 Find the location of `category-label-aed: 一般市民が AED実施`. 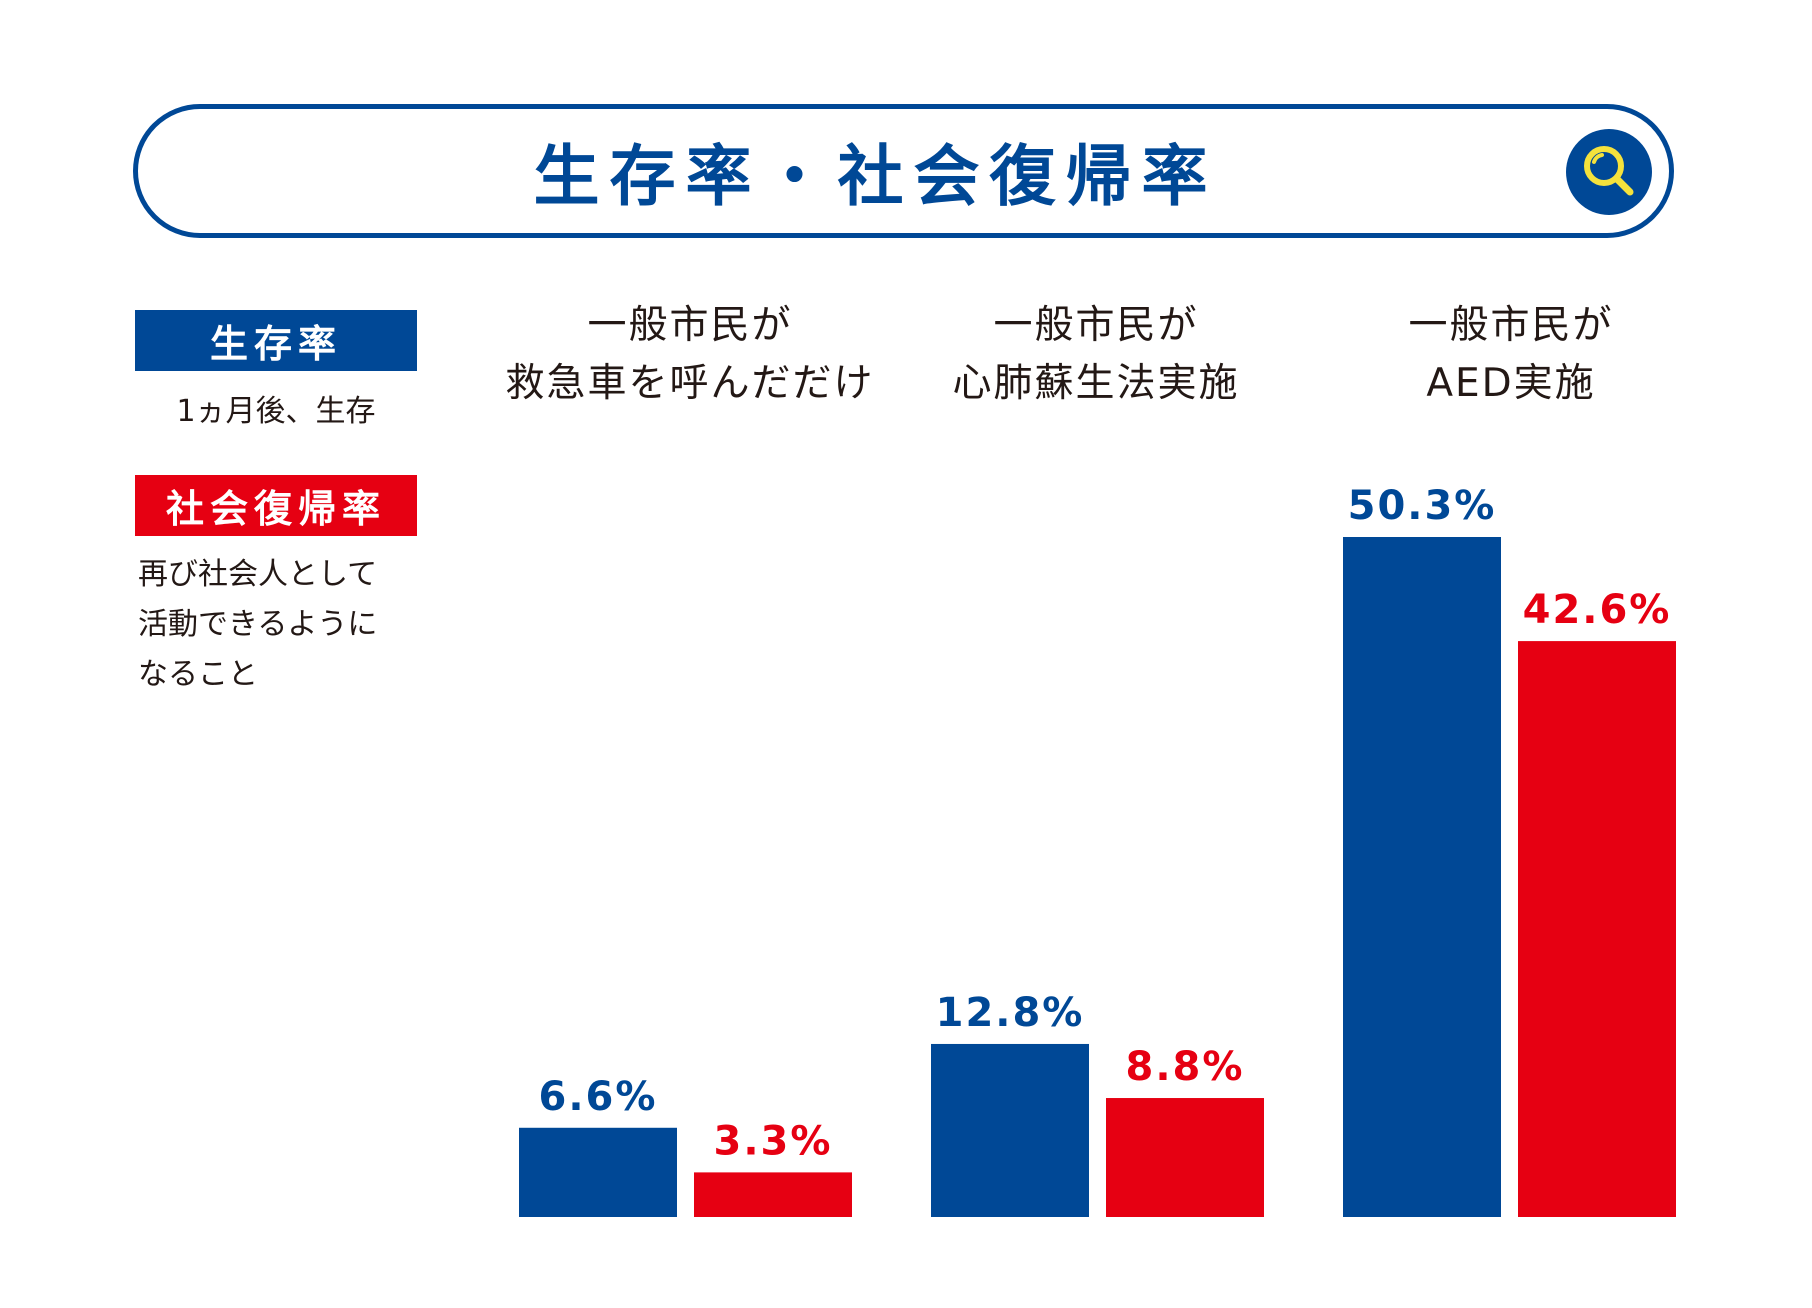

category-label-aed: 一般市民が AED実施 is located at coordinates (1511, 355).